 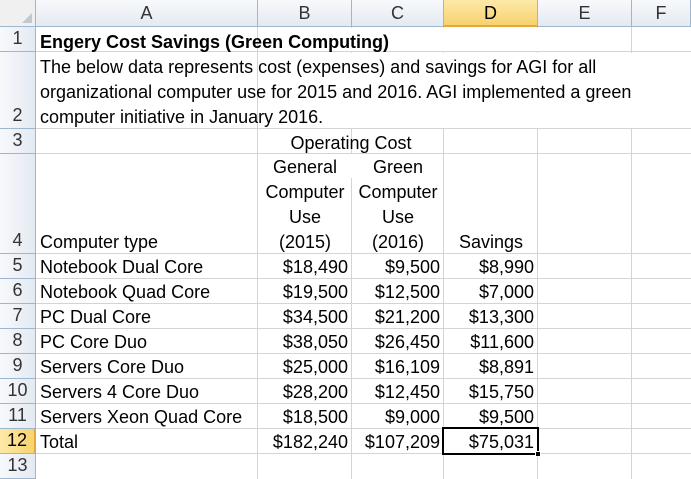 I want to click on table-row-2016: $21,200, so click(x=407, y=317).